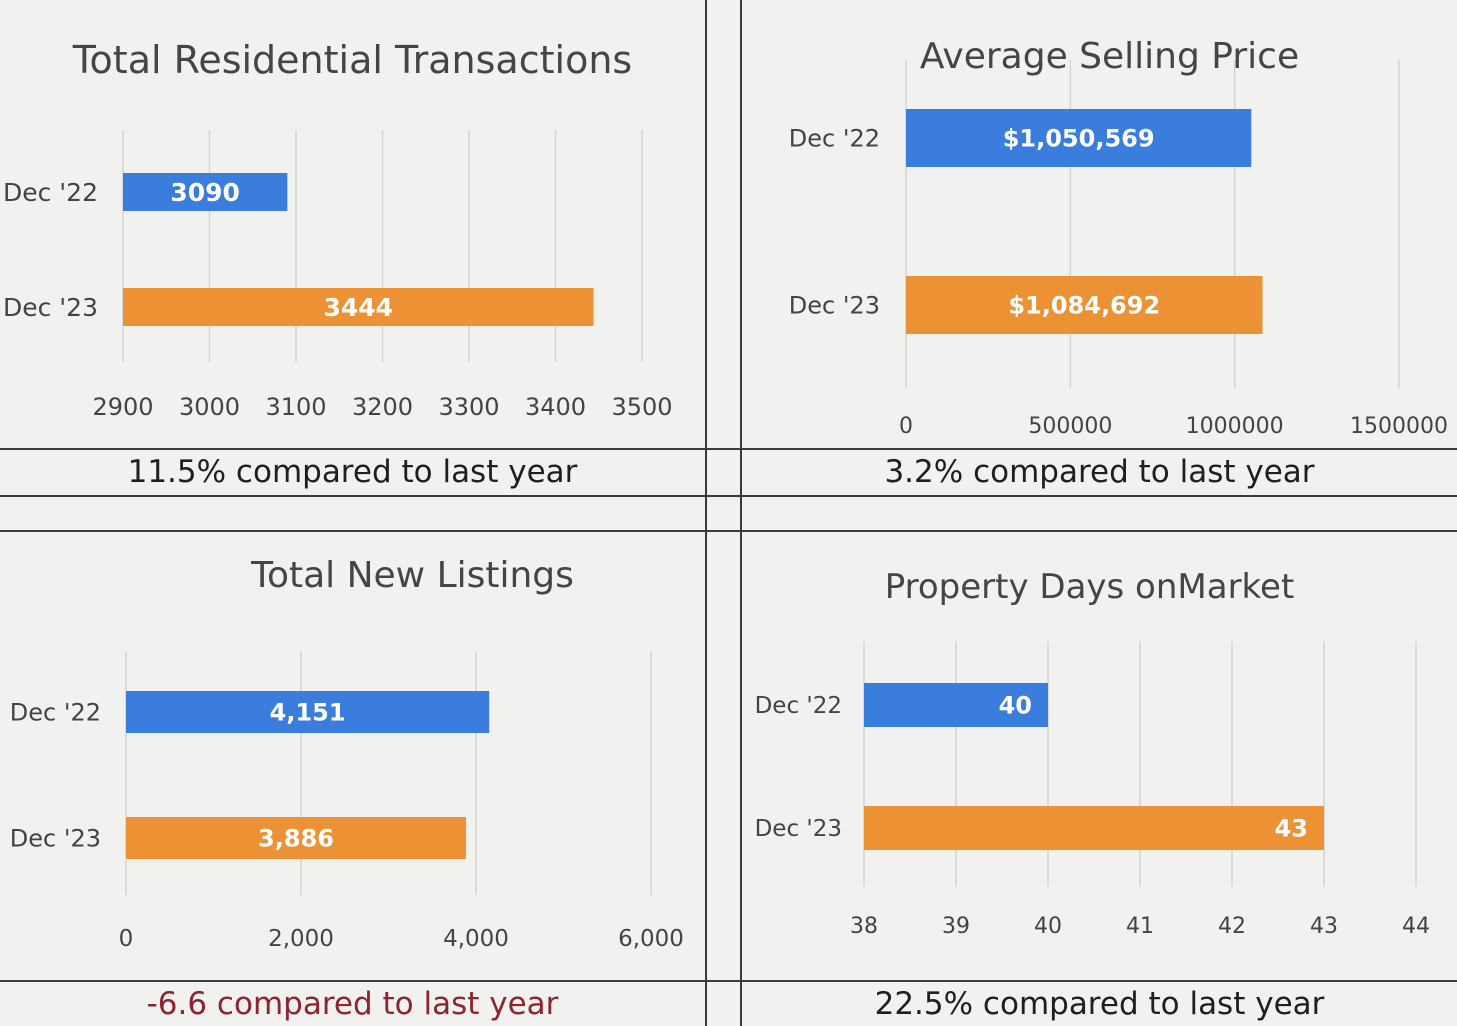  What do you see at coordinates (295, 407) in the screenshot?
I see `x-tick-label: 3100` at bounding box center [295, 407].